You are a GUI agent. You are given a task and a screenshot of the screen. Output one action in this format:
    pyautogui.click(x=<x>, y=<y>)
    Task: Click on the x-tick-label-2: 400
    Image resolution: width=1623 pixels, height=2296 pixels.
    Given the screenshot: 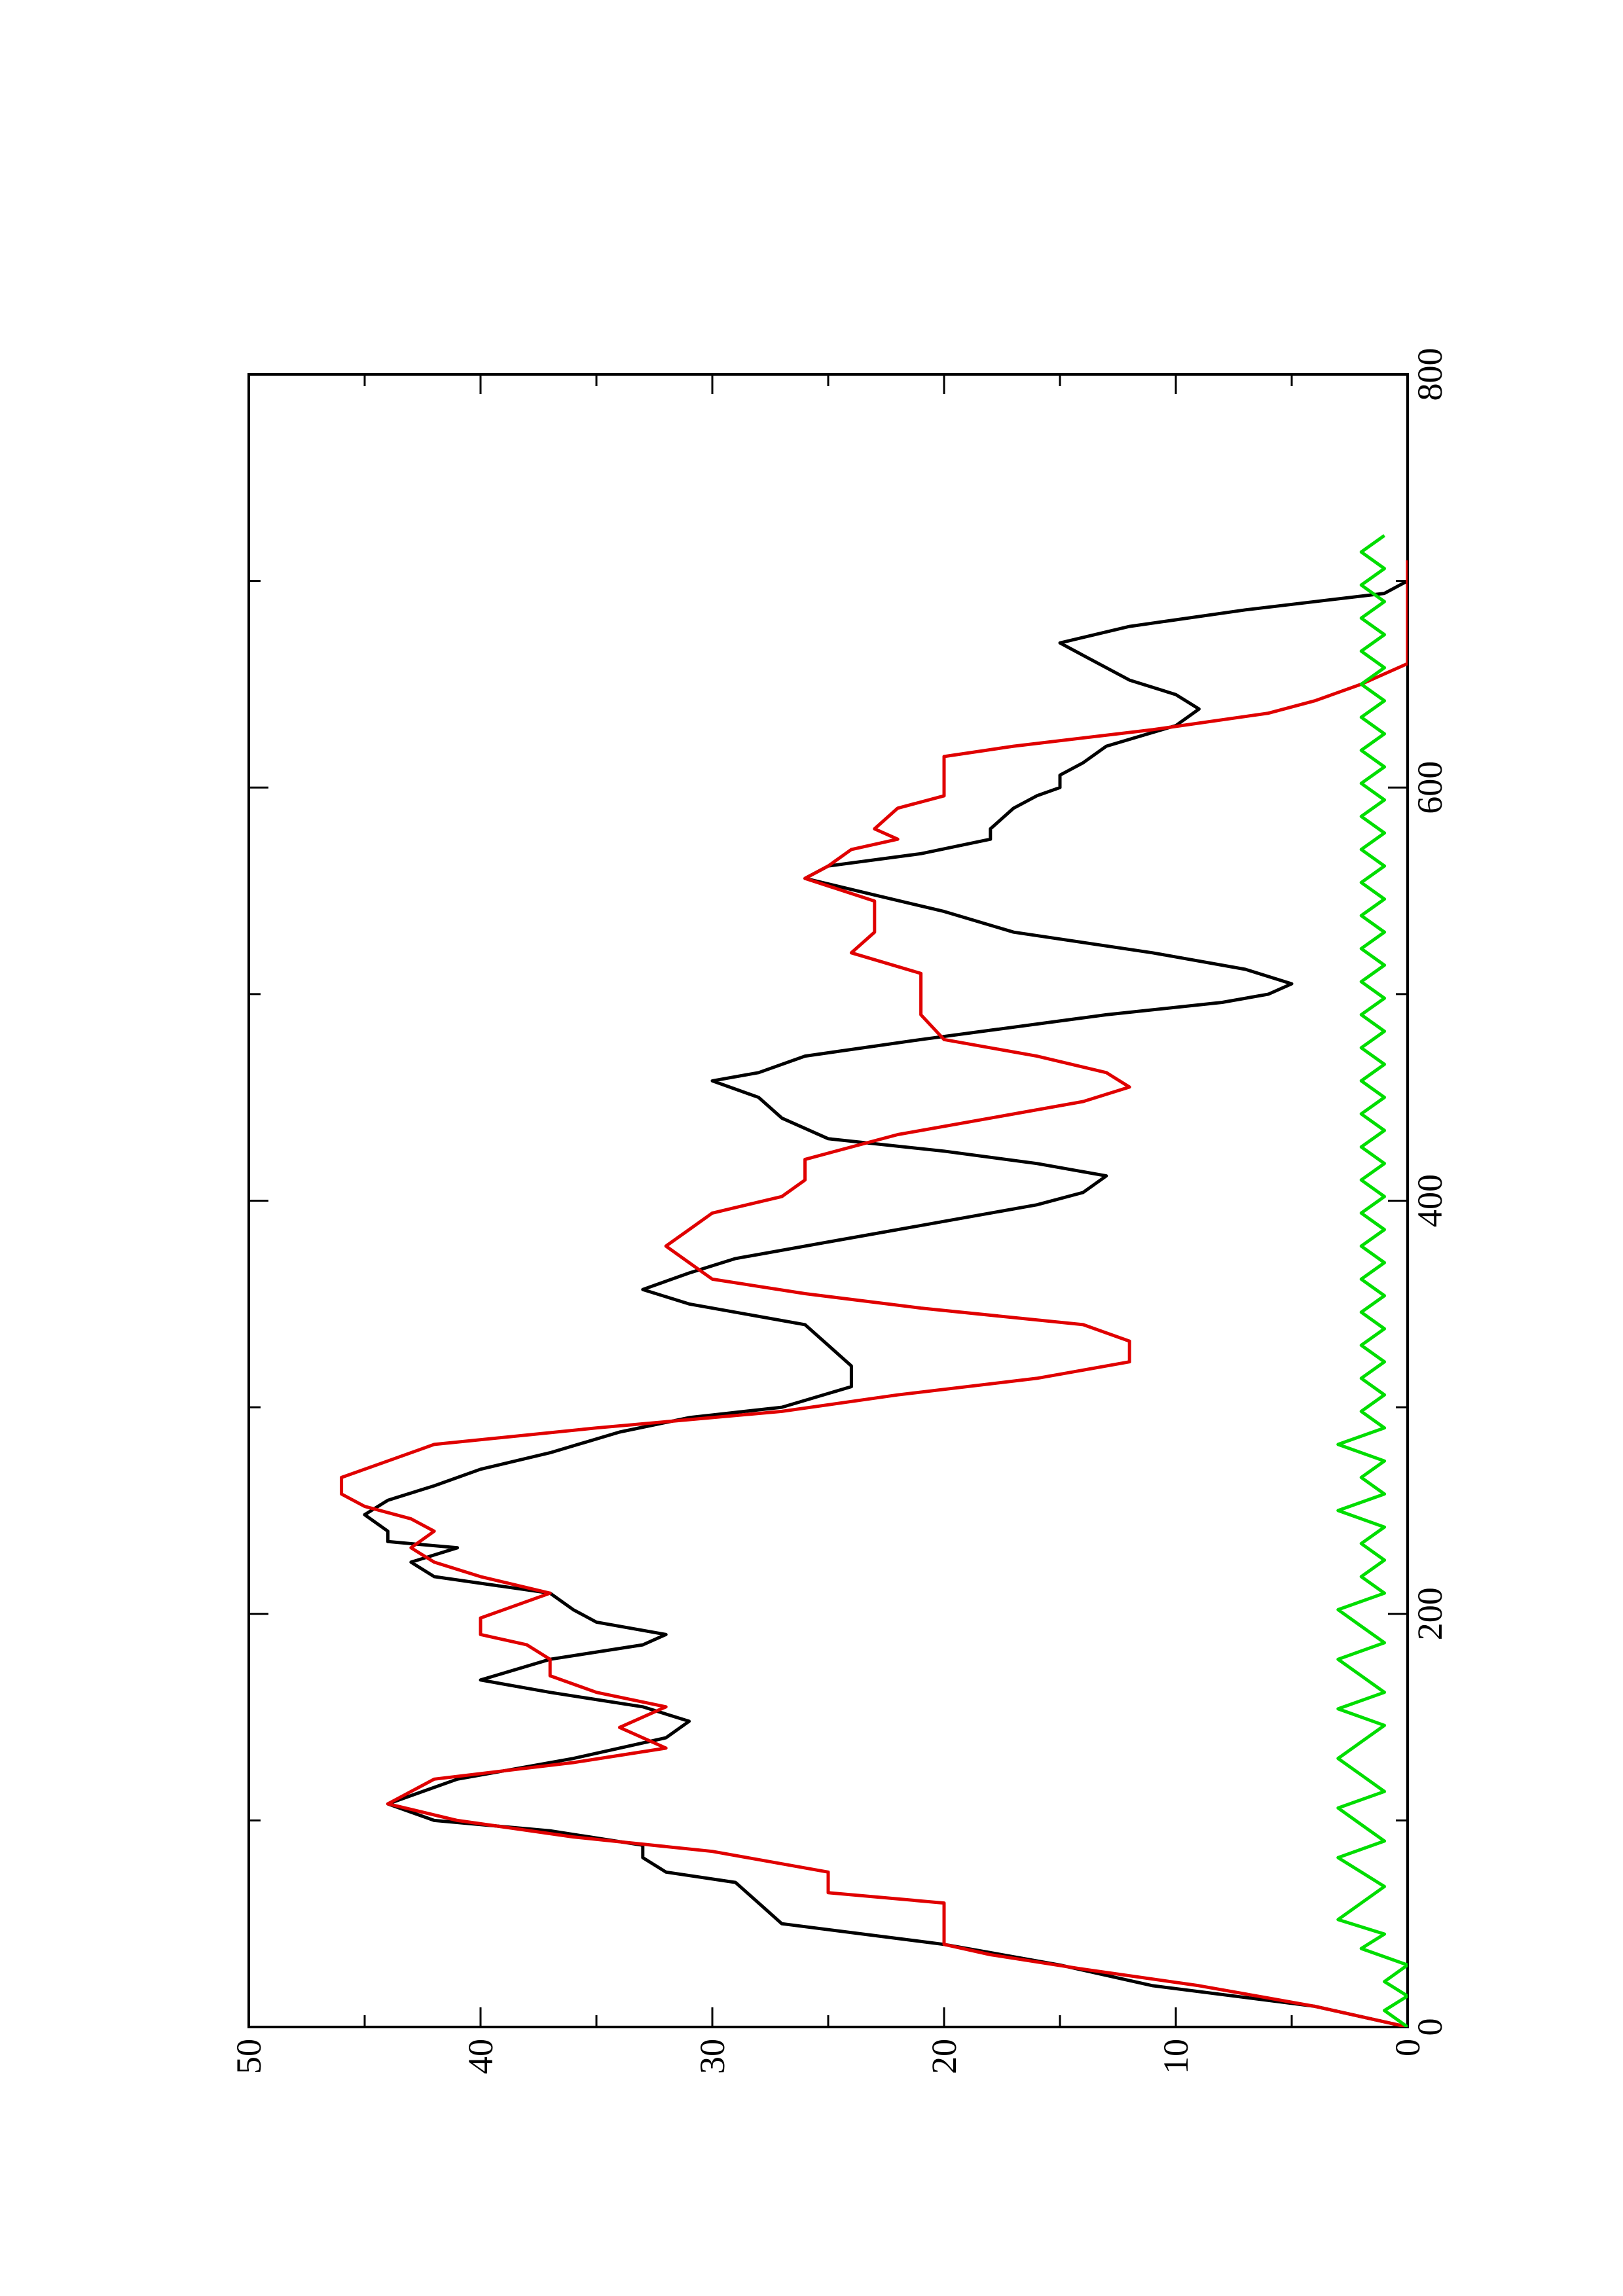 What is the action you would take?
    pyautogui.click(x=1430, y=1200)
    